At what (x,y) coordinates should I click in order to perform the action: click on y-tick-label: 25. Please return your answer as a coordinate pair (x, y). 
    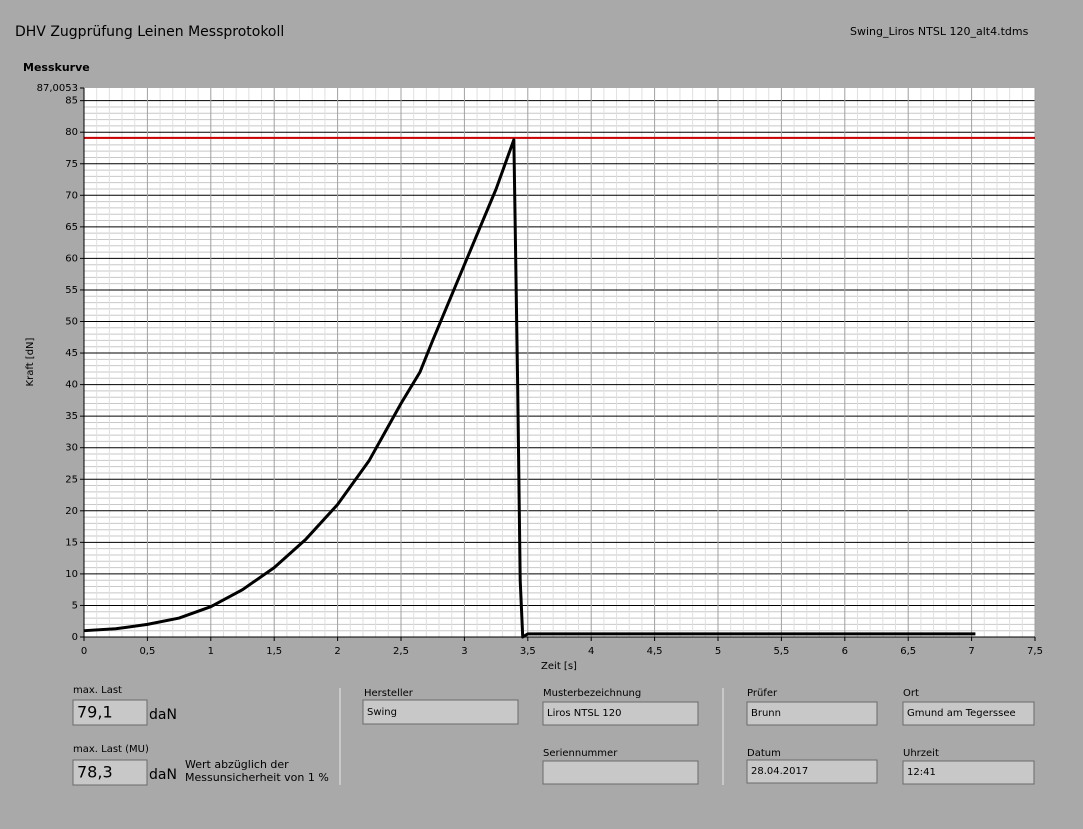
    Looking at the image, I should click on (71, 479).